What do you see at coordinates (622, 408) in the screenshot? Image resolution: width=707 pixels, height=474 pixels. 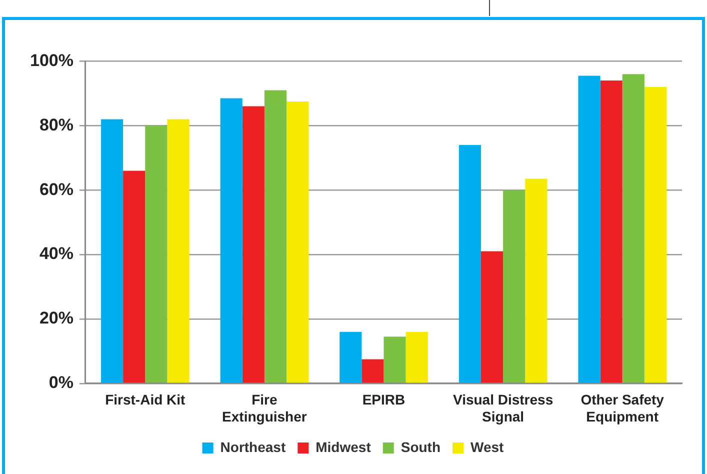 I see `x-tick-label: Other Safety Equipment` at bounding box center [622, 408].